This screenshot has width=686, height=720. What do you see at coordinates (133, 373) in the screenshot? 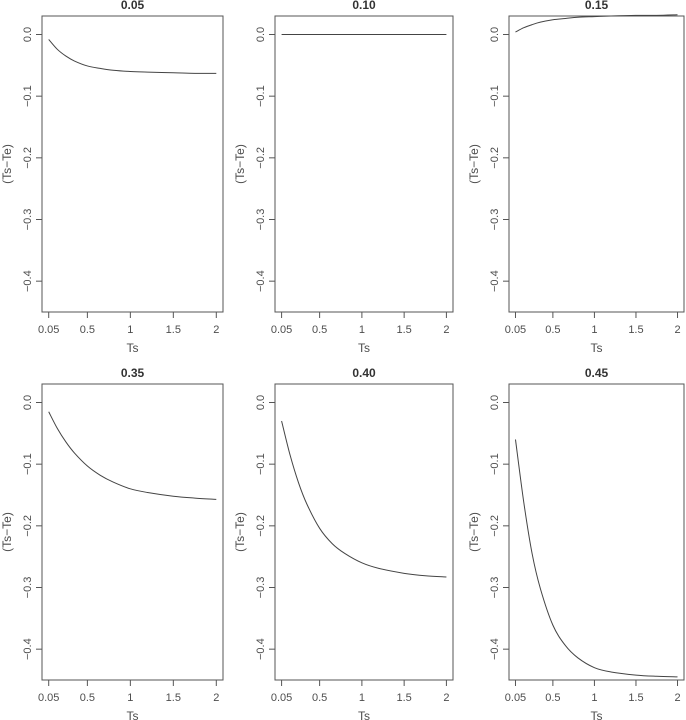
I see `panel-title: 0.35` at bounding box center [133, 373].